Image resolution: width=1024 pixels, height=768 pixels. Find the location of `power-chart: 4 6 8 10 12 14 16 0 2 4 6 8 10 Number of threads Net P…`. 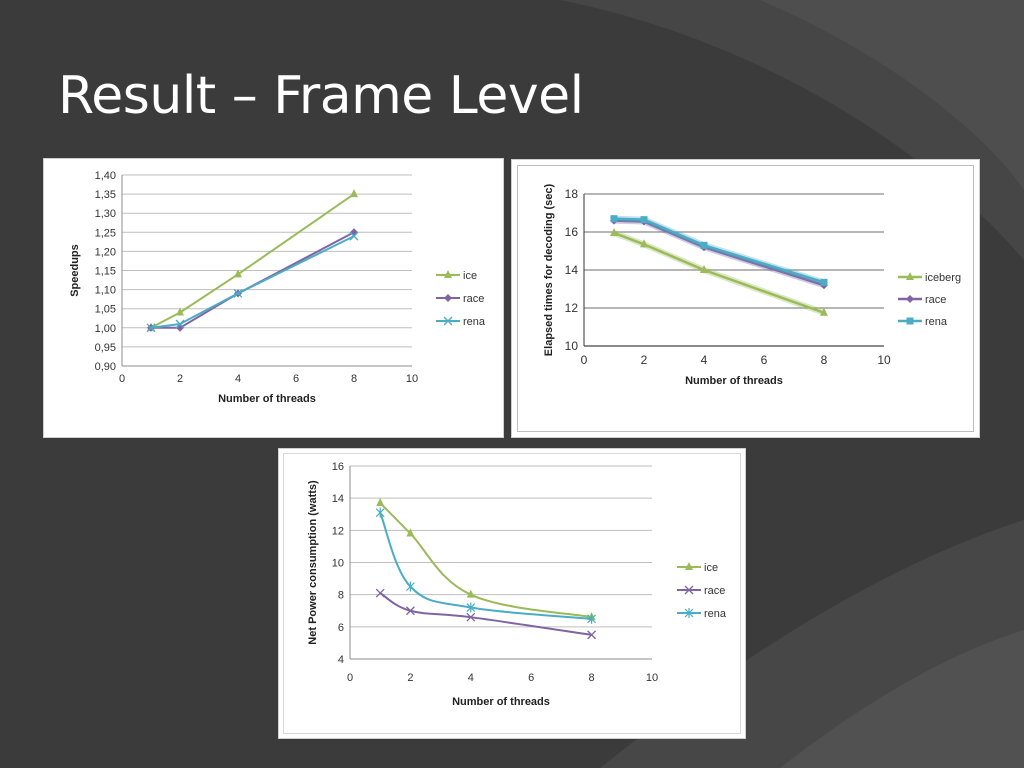

power-chart: 4 6 8 10 12 14 16 0 2 4 6 8 10 Number of threads Net P… is located at coordinates (517, 584).